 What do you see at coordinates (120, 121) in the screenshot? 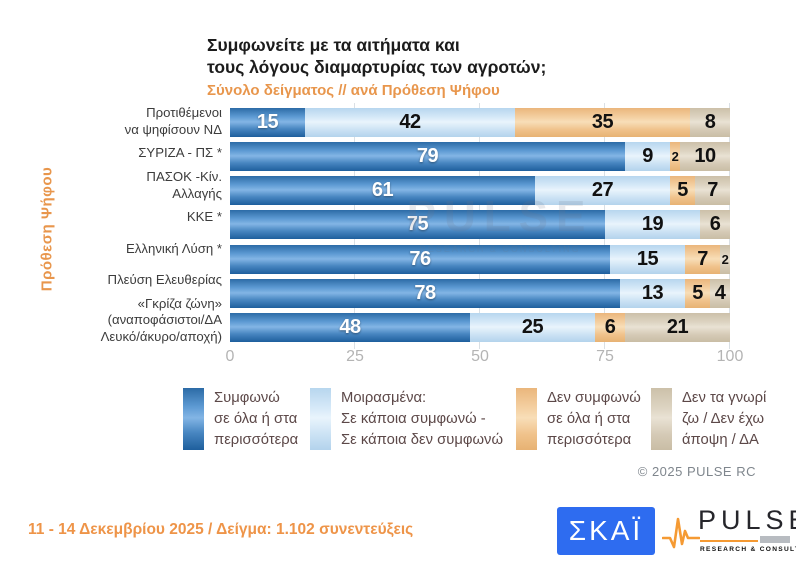
I see `category-label: Προτιθέμενοι να ψηφίσουν ΝΔ` at bounding box center [120, 121].